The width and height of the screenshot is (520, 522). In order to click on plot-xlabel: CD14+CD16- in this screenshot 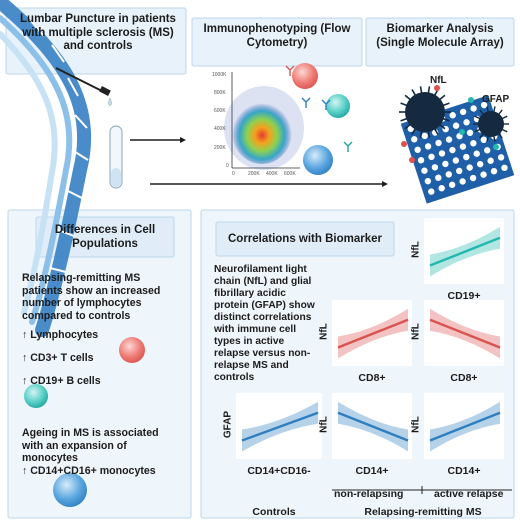, I will do `click(279, 471)`.